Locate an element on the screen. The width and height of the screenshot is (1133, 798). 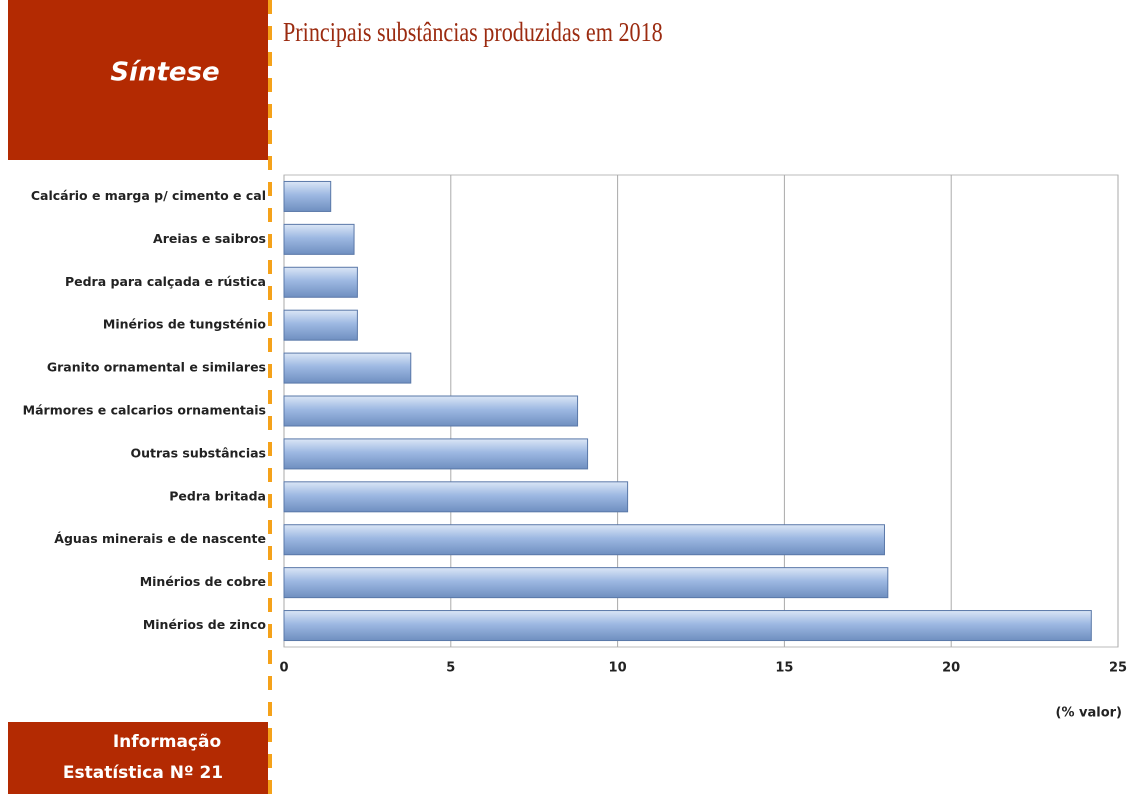
y-tick-label: Mármores e calcarios ornamentais is located at coordinates (144, 410).